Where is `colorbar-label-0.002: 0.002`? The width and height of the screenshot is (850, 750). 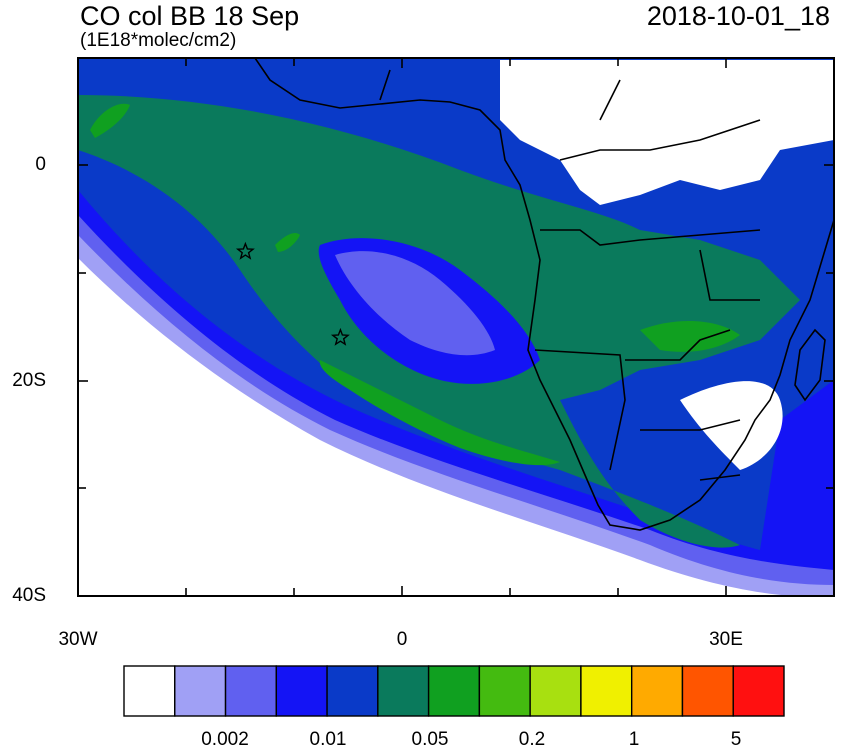
colorbar-label-0.002: 0.002 is located at coordinates (225, 739).